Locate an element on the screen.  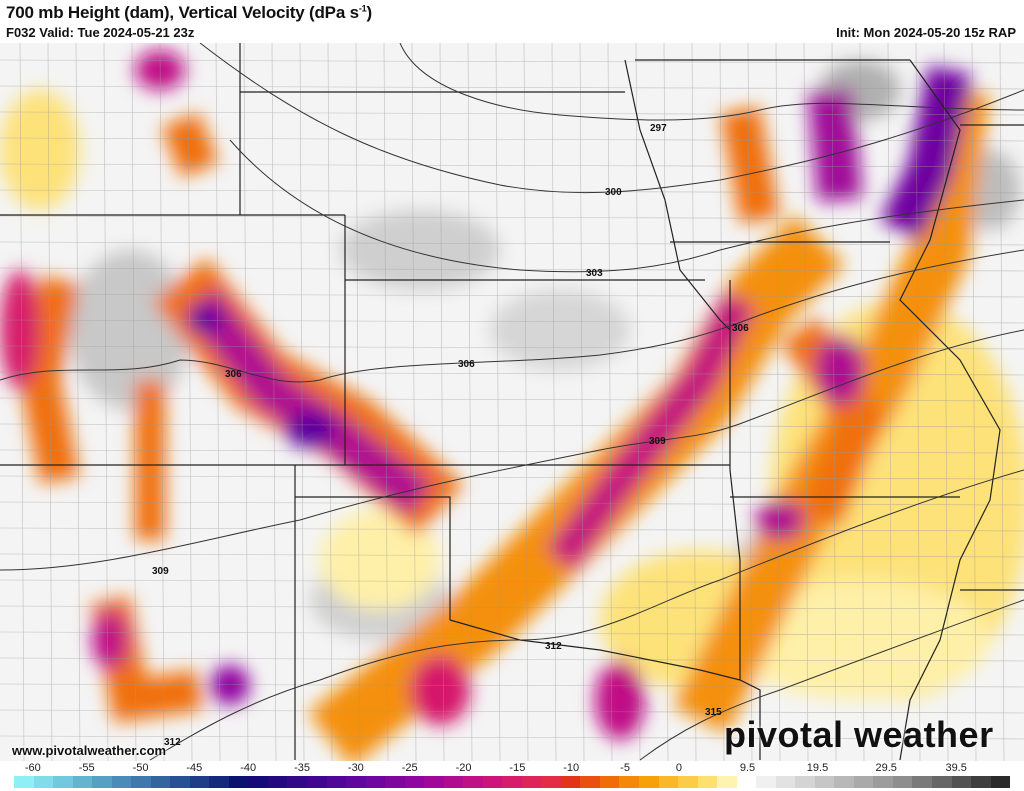
colorbar-label: -25 is located at coordinates (409, 768).